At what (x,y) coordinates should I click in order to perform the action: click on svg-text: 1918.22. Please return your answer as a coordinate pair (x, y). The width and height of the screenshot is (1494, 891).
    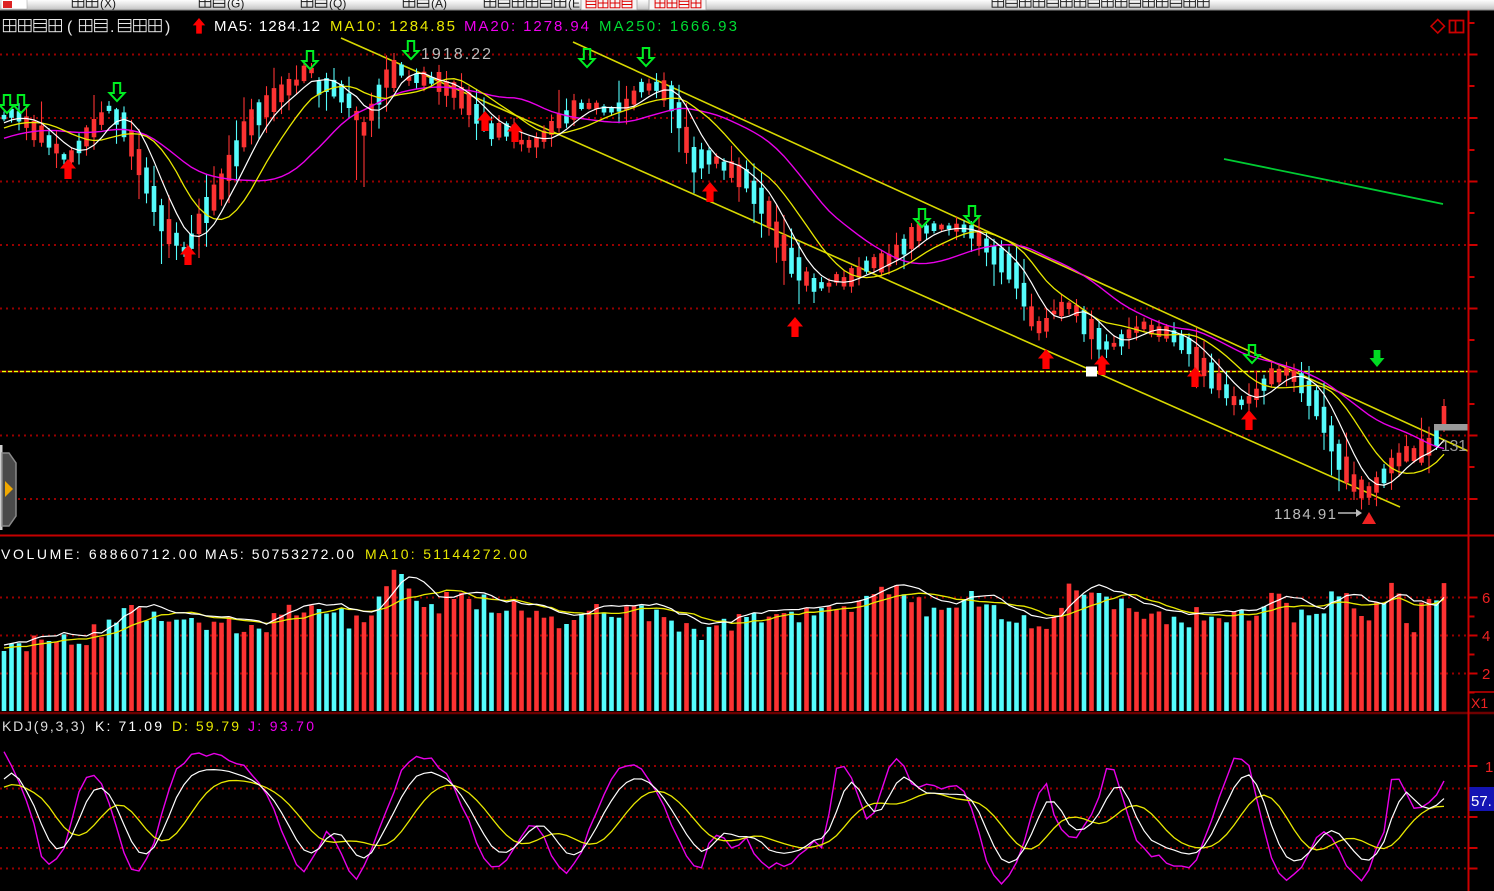
    Looking at the image, I should click on (456, 54).